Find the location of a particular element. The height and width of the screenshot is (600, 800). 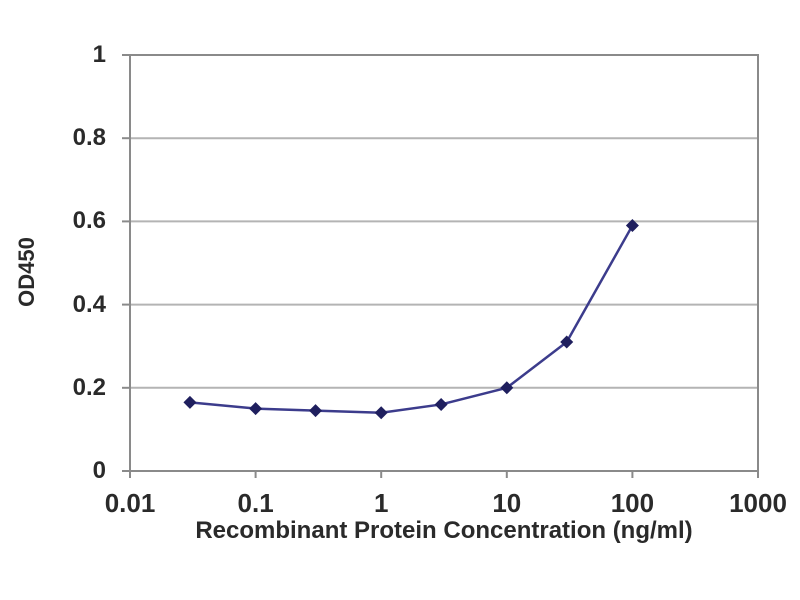

x-tick-label: 10 is located at coordinates (507, 503).